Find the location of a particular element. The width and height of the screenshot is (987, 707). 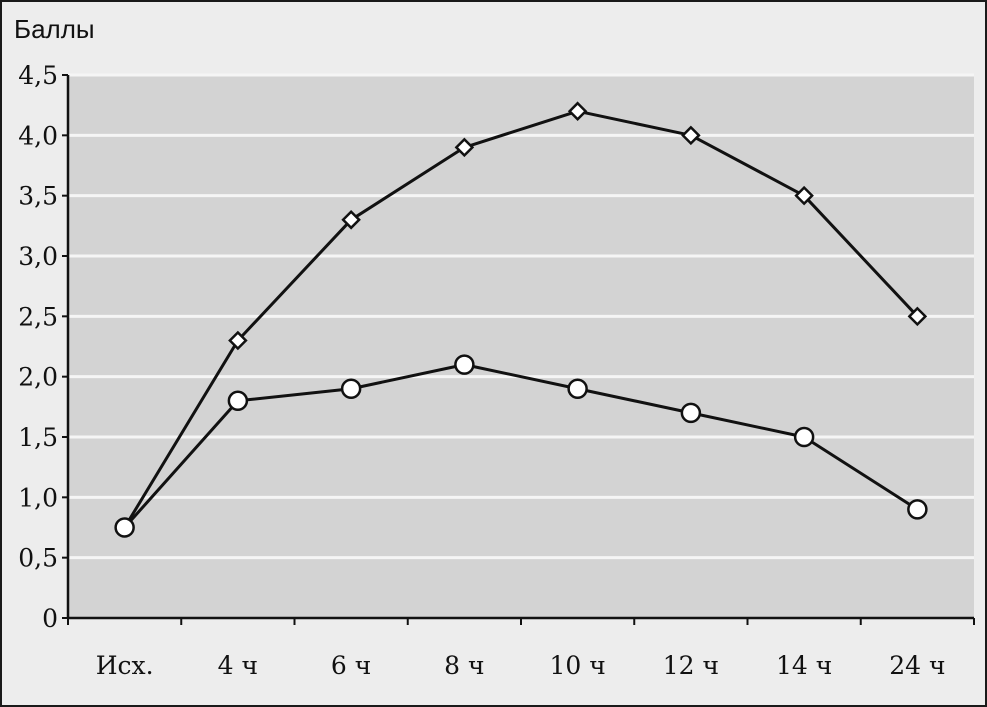

x-tick-label: 6 ч is located at coordinates (351, 665).